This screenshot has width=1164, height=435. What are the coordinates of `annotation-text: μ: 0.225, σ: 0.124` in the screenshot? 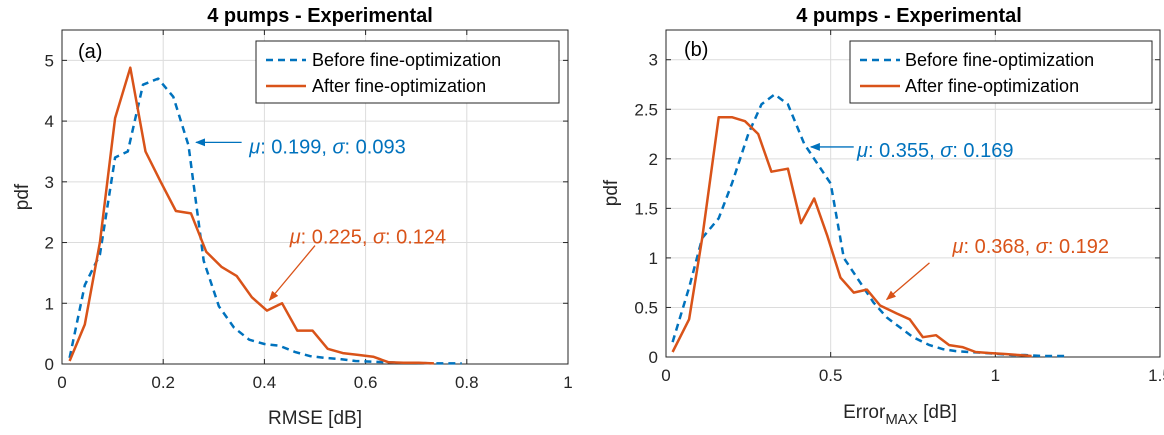 It's located at (367, 237).